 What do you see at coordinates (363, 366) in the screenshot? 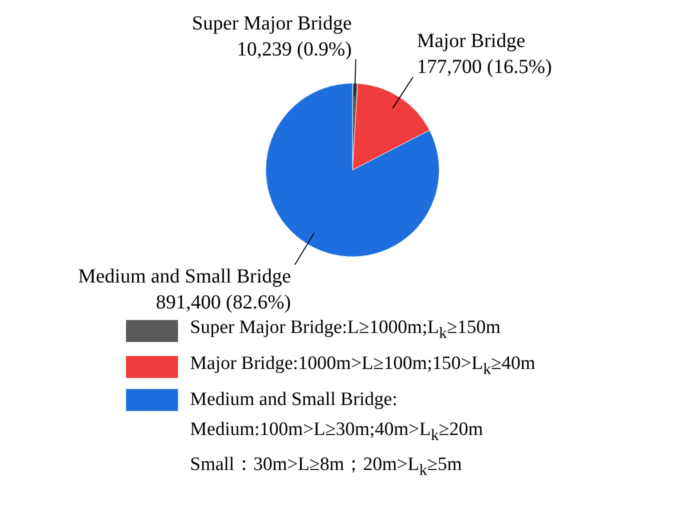
I see `text: Major Bridge:1000m>L≥100m;150>L$_{k}$≥40m` at bounding box center [363, 366].